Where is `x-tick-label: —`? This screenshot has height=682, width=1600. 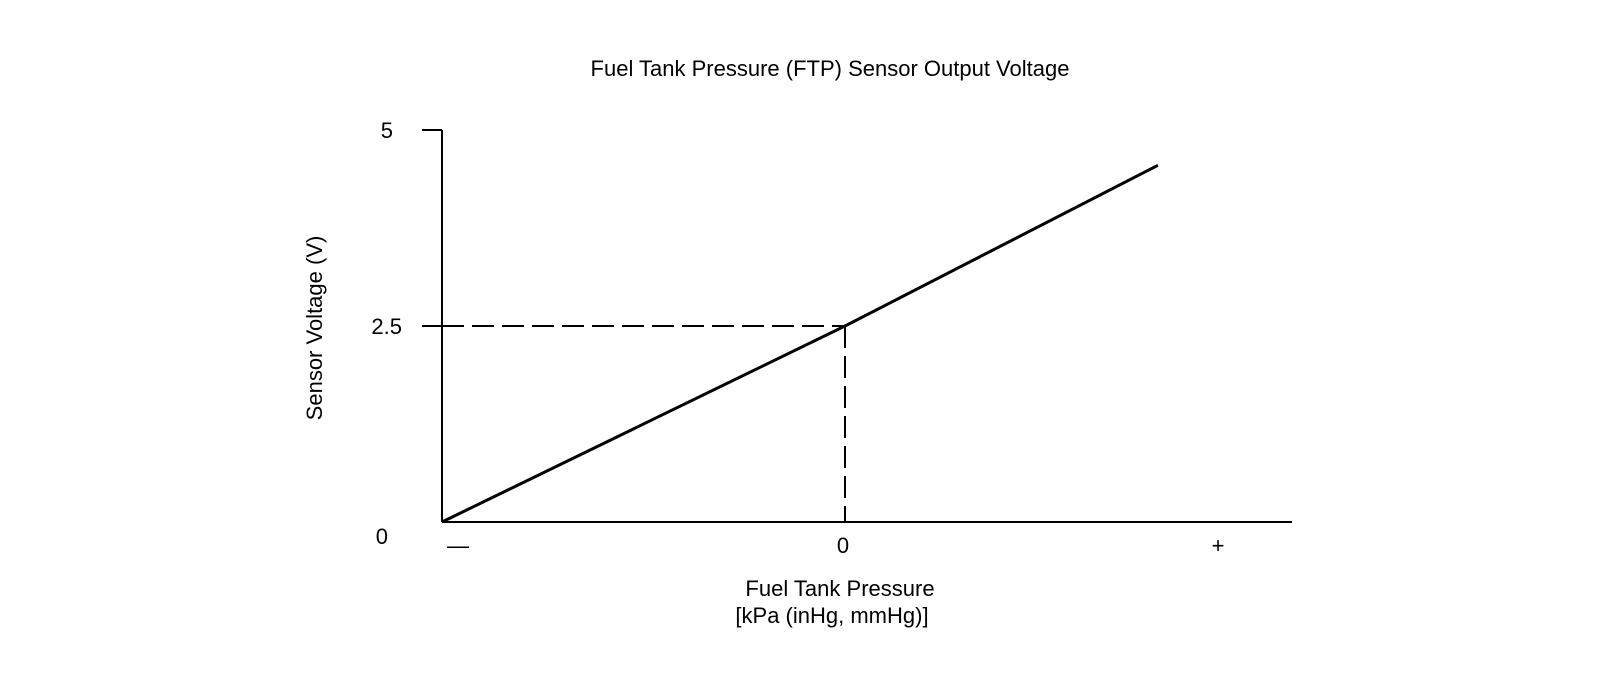 x-tick-label: — is located at coordinates (458, 545).